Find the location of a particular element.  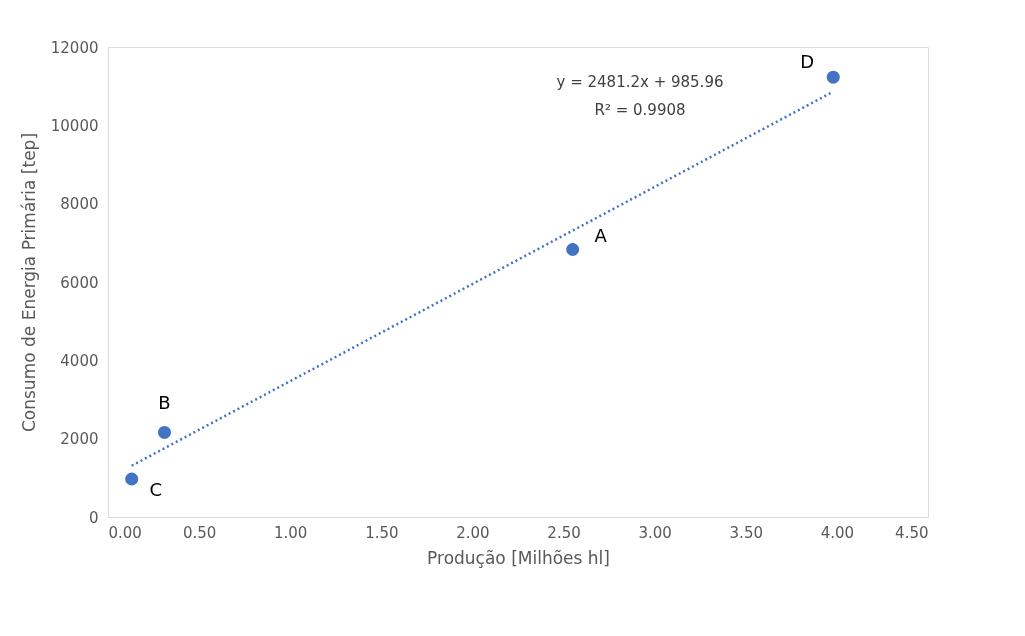

annotation: R² = 0.9908 is located at coordinates (640, 110).